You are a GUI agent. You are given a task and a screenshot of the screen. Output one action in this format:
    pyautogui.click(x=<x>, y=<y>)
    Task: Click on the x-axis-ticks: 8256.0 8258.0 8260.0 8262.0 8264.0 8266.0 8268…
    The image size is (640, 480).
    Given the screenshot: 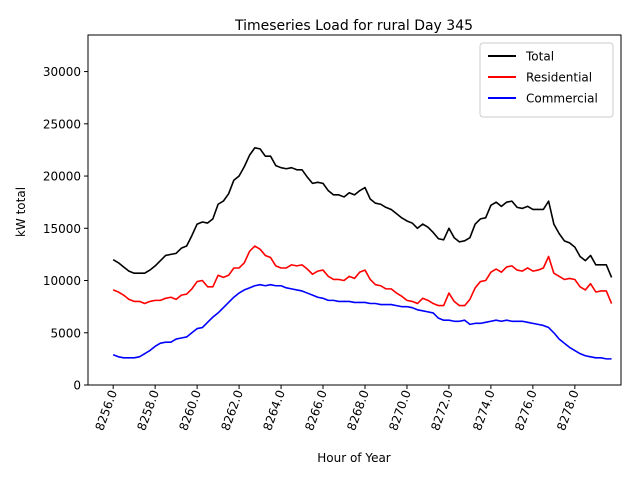 What is the action you would take?
    pyautogui.click(x=337, y=408)
    